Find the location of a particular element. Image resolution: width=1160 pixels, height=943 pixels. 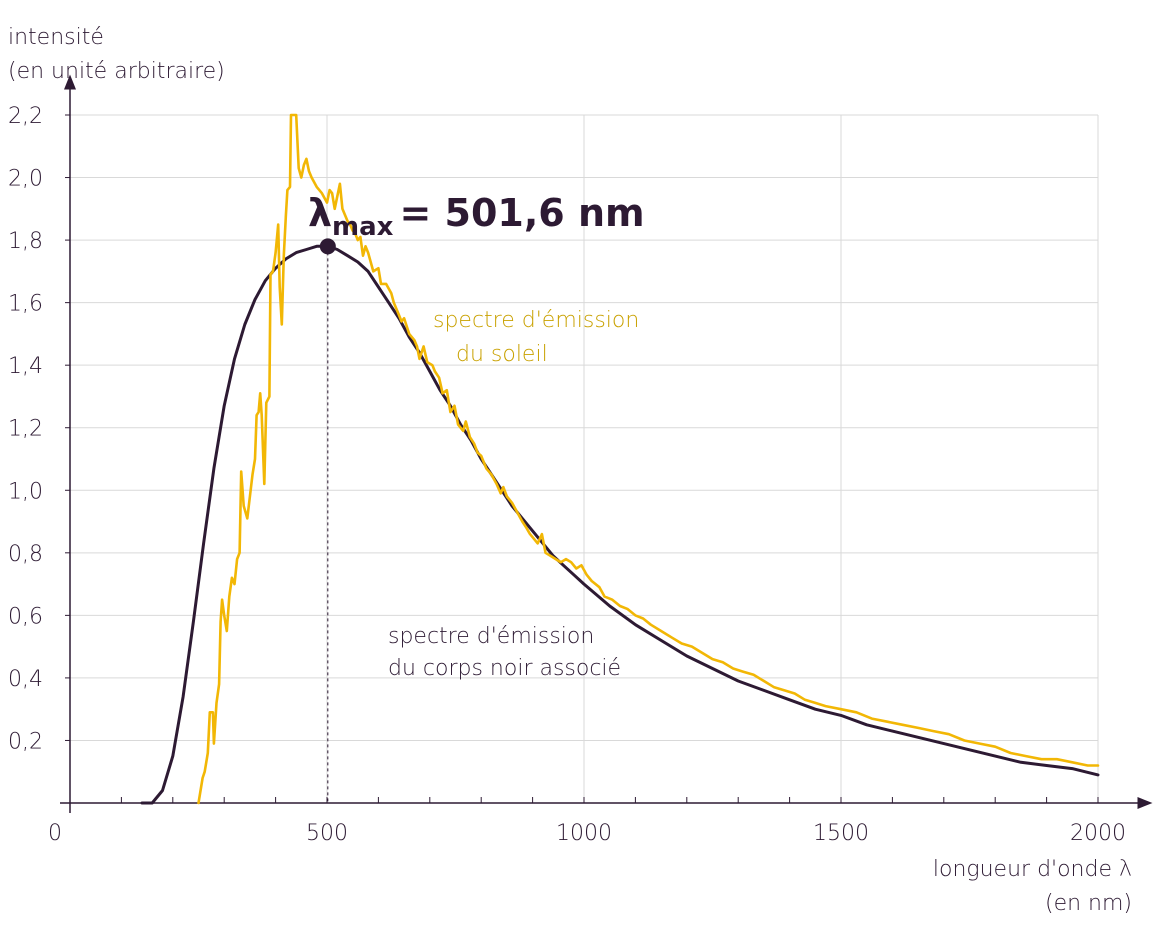

x-tick-label: 2000 is located at coordinates (1098, 833).